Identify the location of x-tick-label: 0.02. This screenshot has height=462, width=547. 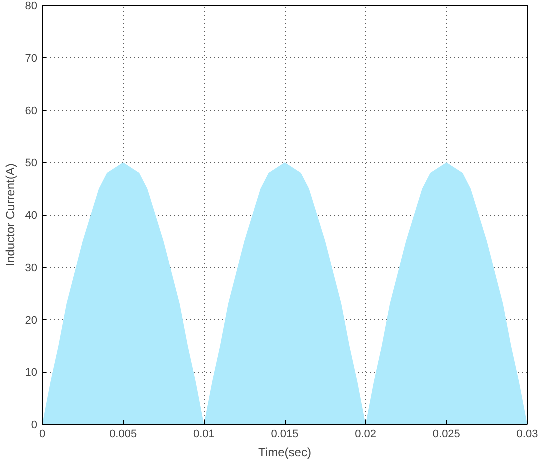
(366, 434).